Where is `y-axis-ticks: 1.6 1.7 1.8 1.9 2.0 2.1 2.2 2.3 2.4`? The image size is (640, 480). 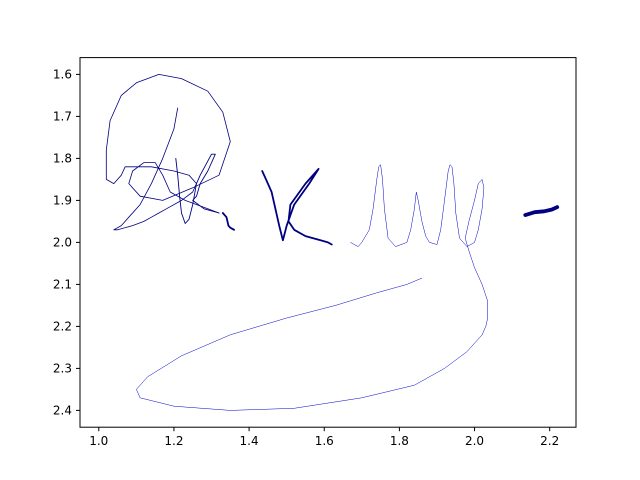 y-axis-ticks: 1.6 1.7 1.8 1.9 2.0 2.1 2.2 2.3 2.4 is located at coordinates (66, 242).